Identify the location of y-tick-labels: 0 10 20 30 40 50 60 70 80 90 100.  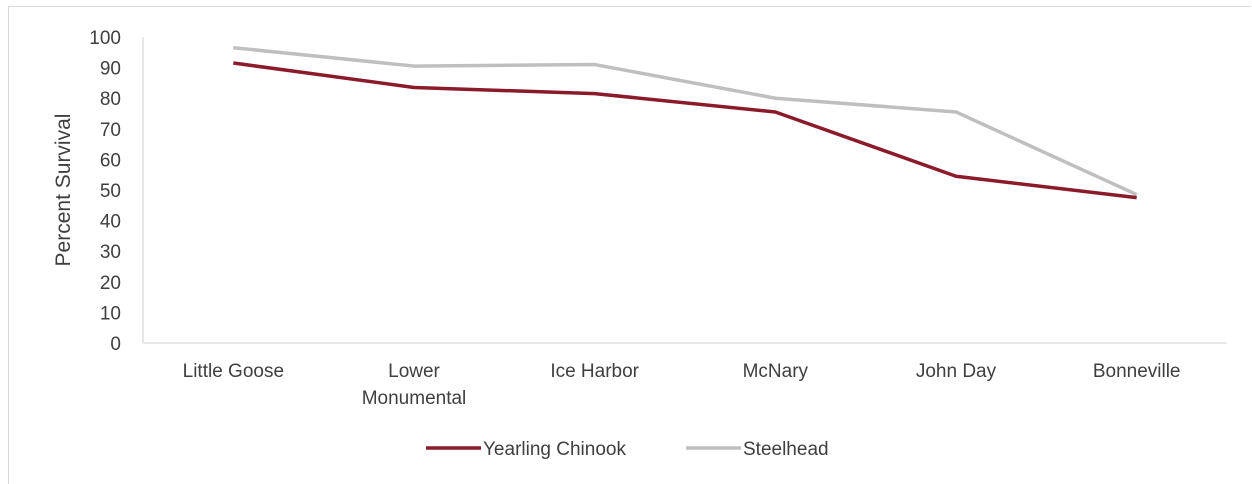
(105, 191).